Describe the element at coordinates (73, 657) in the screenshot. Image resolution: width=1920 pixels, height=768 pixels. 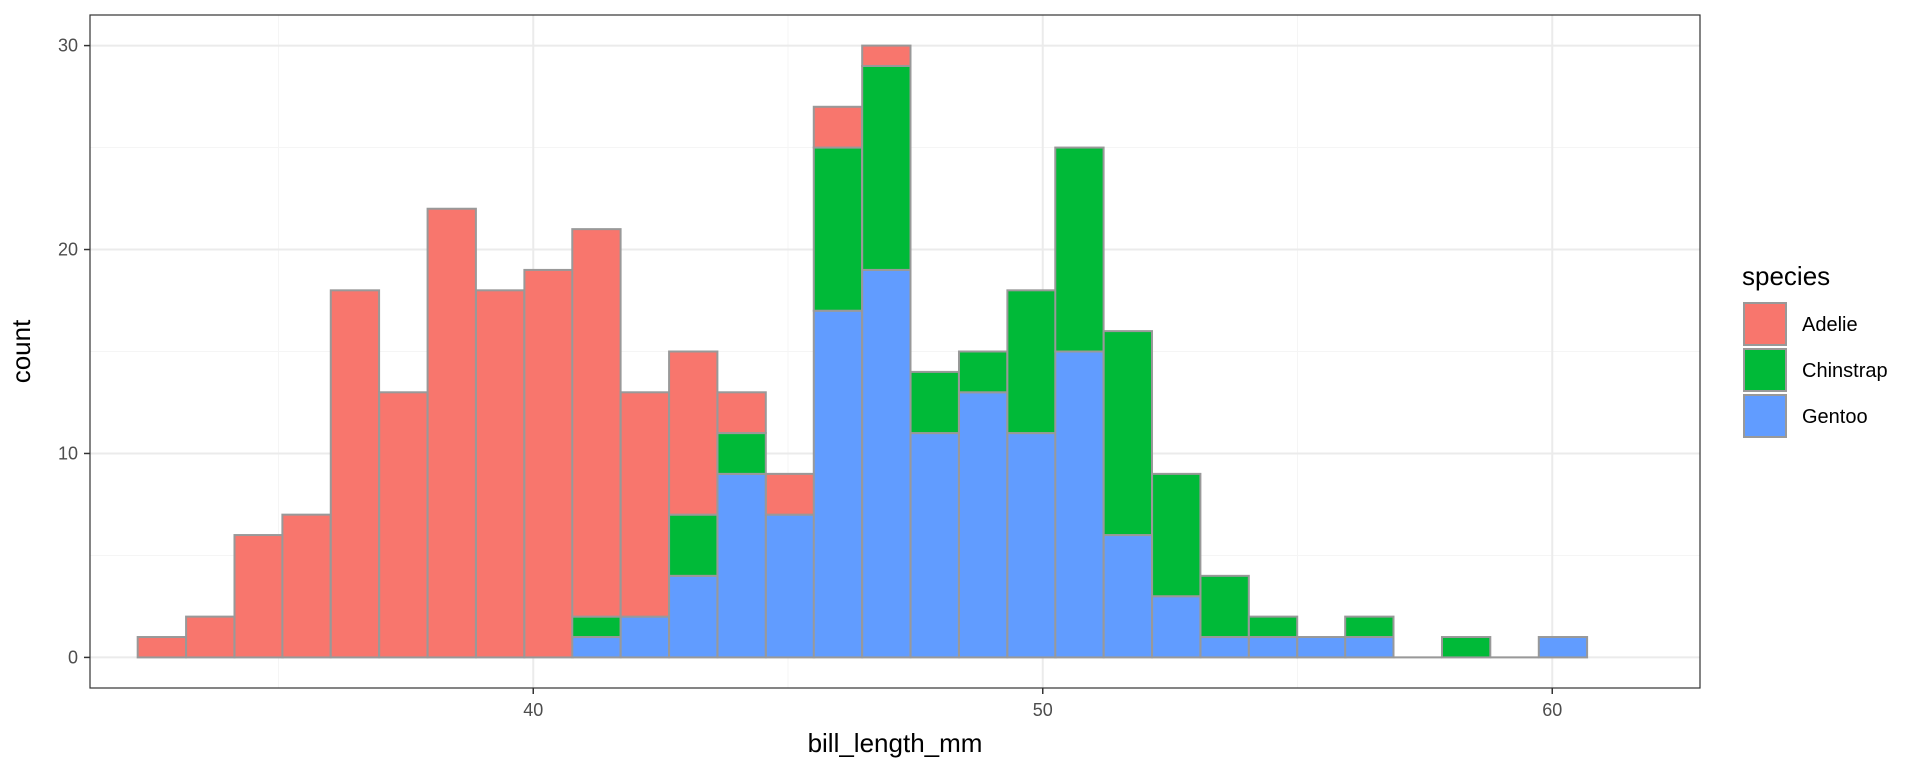
I see `y-tick-label: 0` at that location.